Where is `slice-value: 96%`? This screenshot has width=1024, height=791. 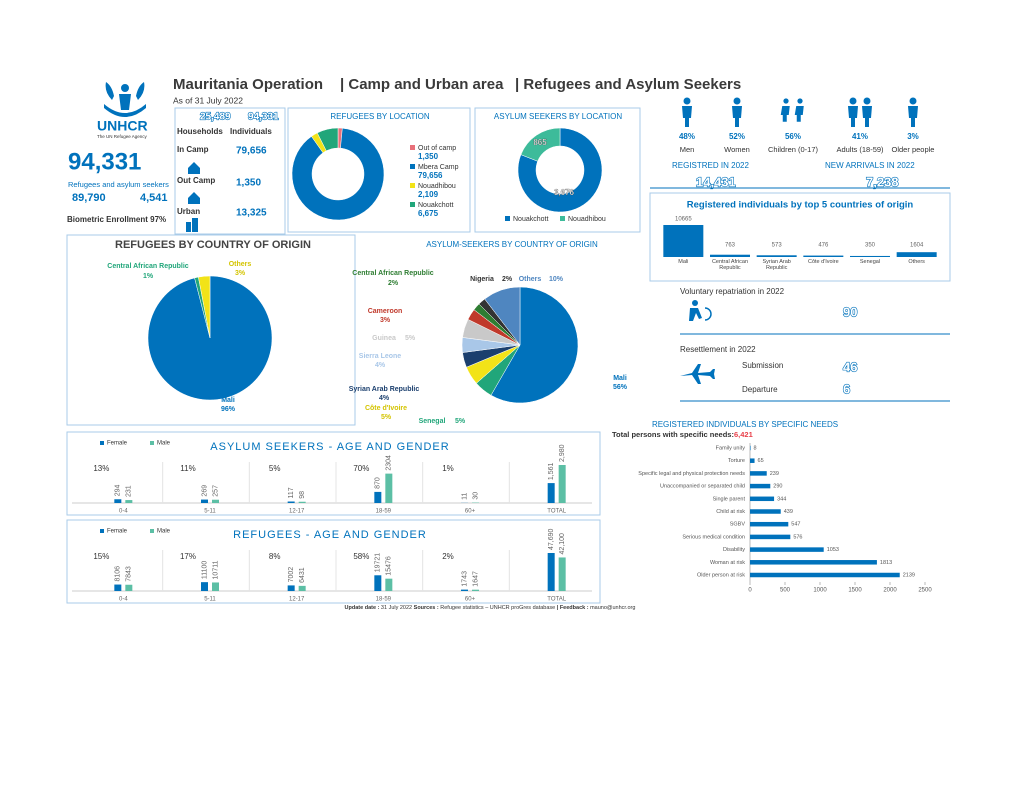
slice-value: 96% is located at coordinates (228, 409).